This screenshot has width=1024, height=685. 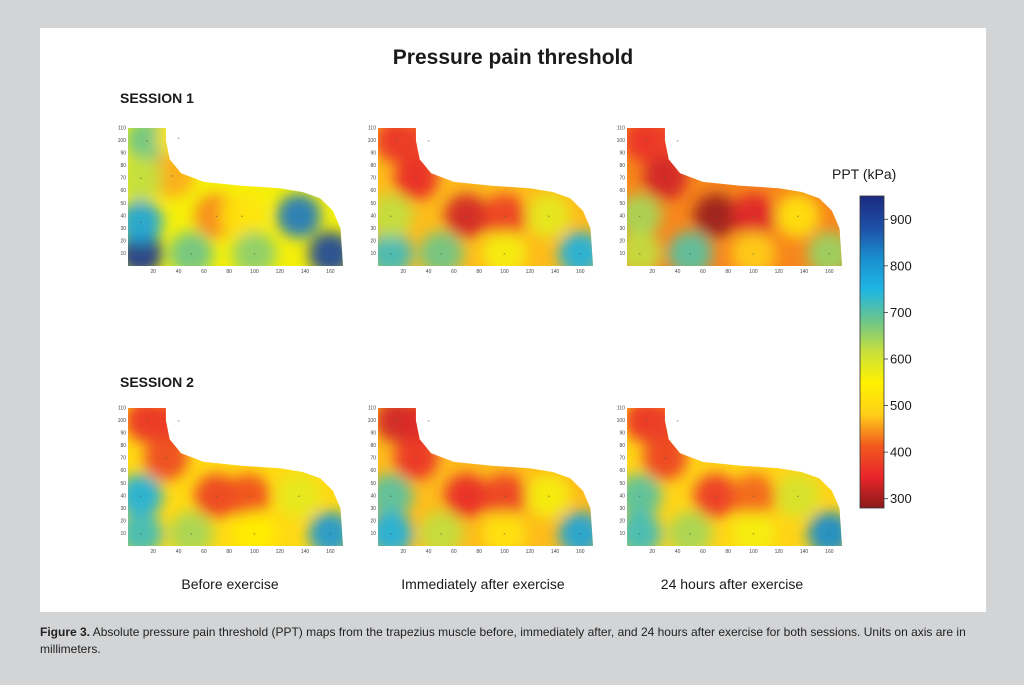 I want to click on y-tick-label: 30, so click(x=373, y=229).